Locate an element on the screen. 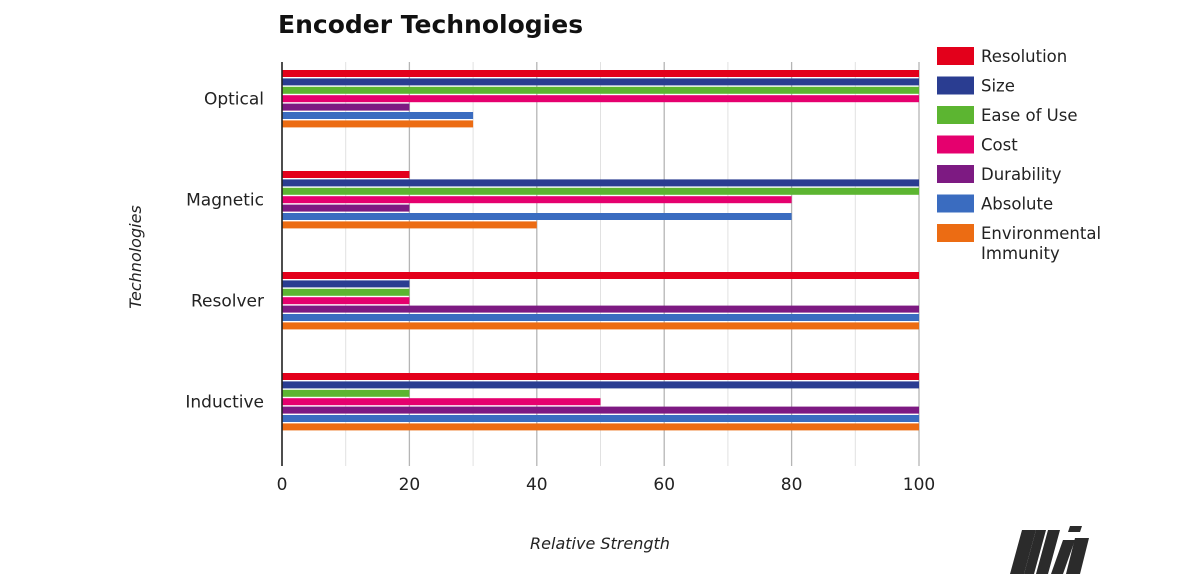 The height and width of the screenshot is (587, 1200). bar-magnetic-ease-of-use is located at coordinates (600, 191).